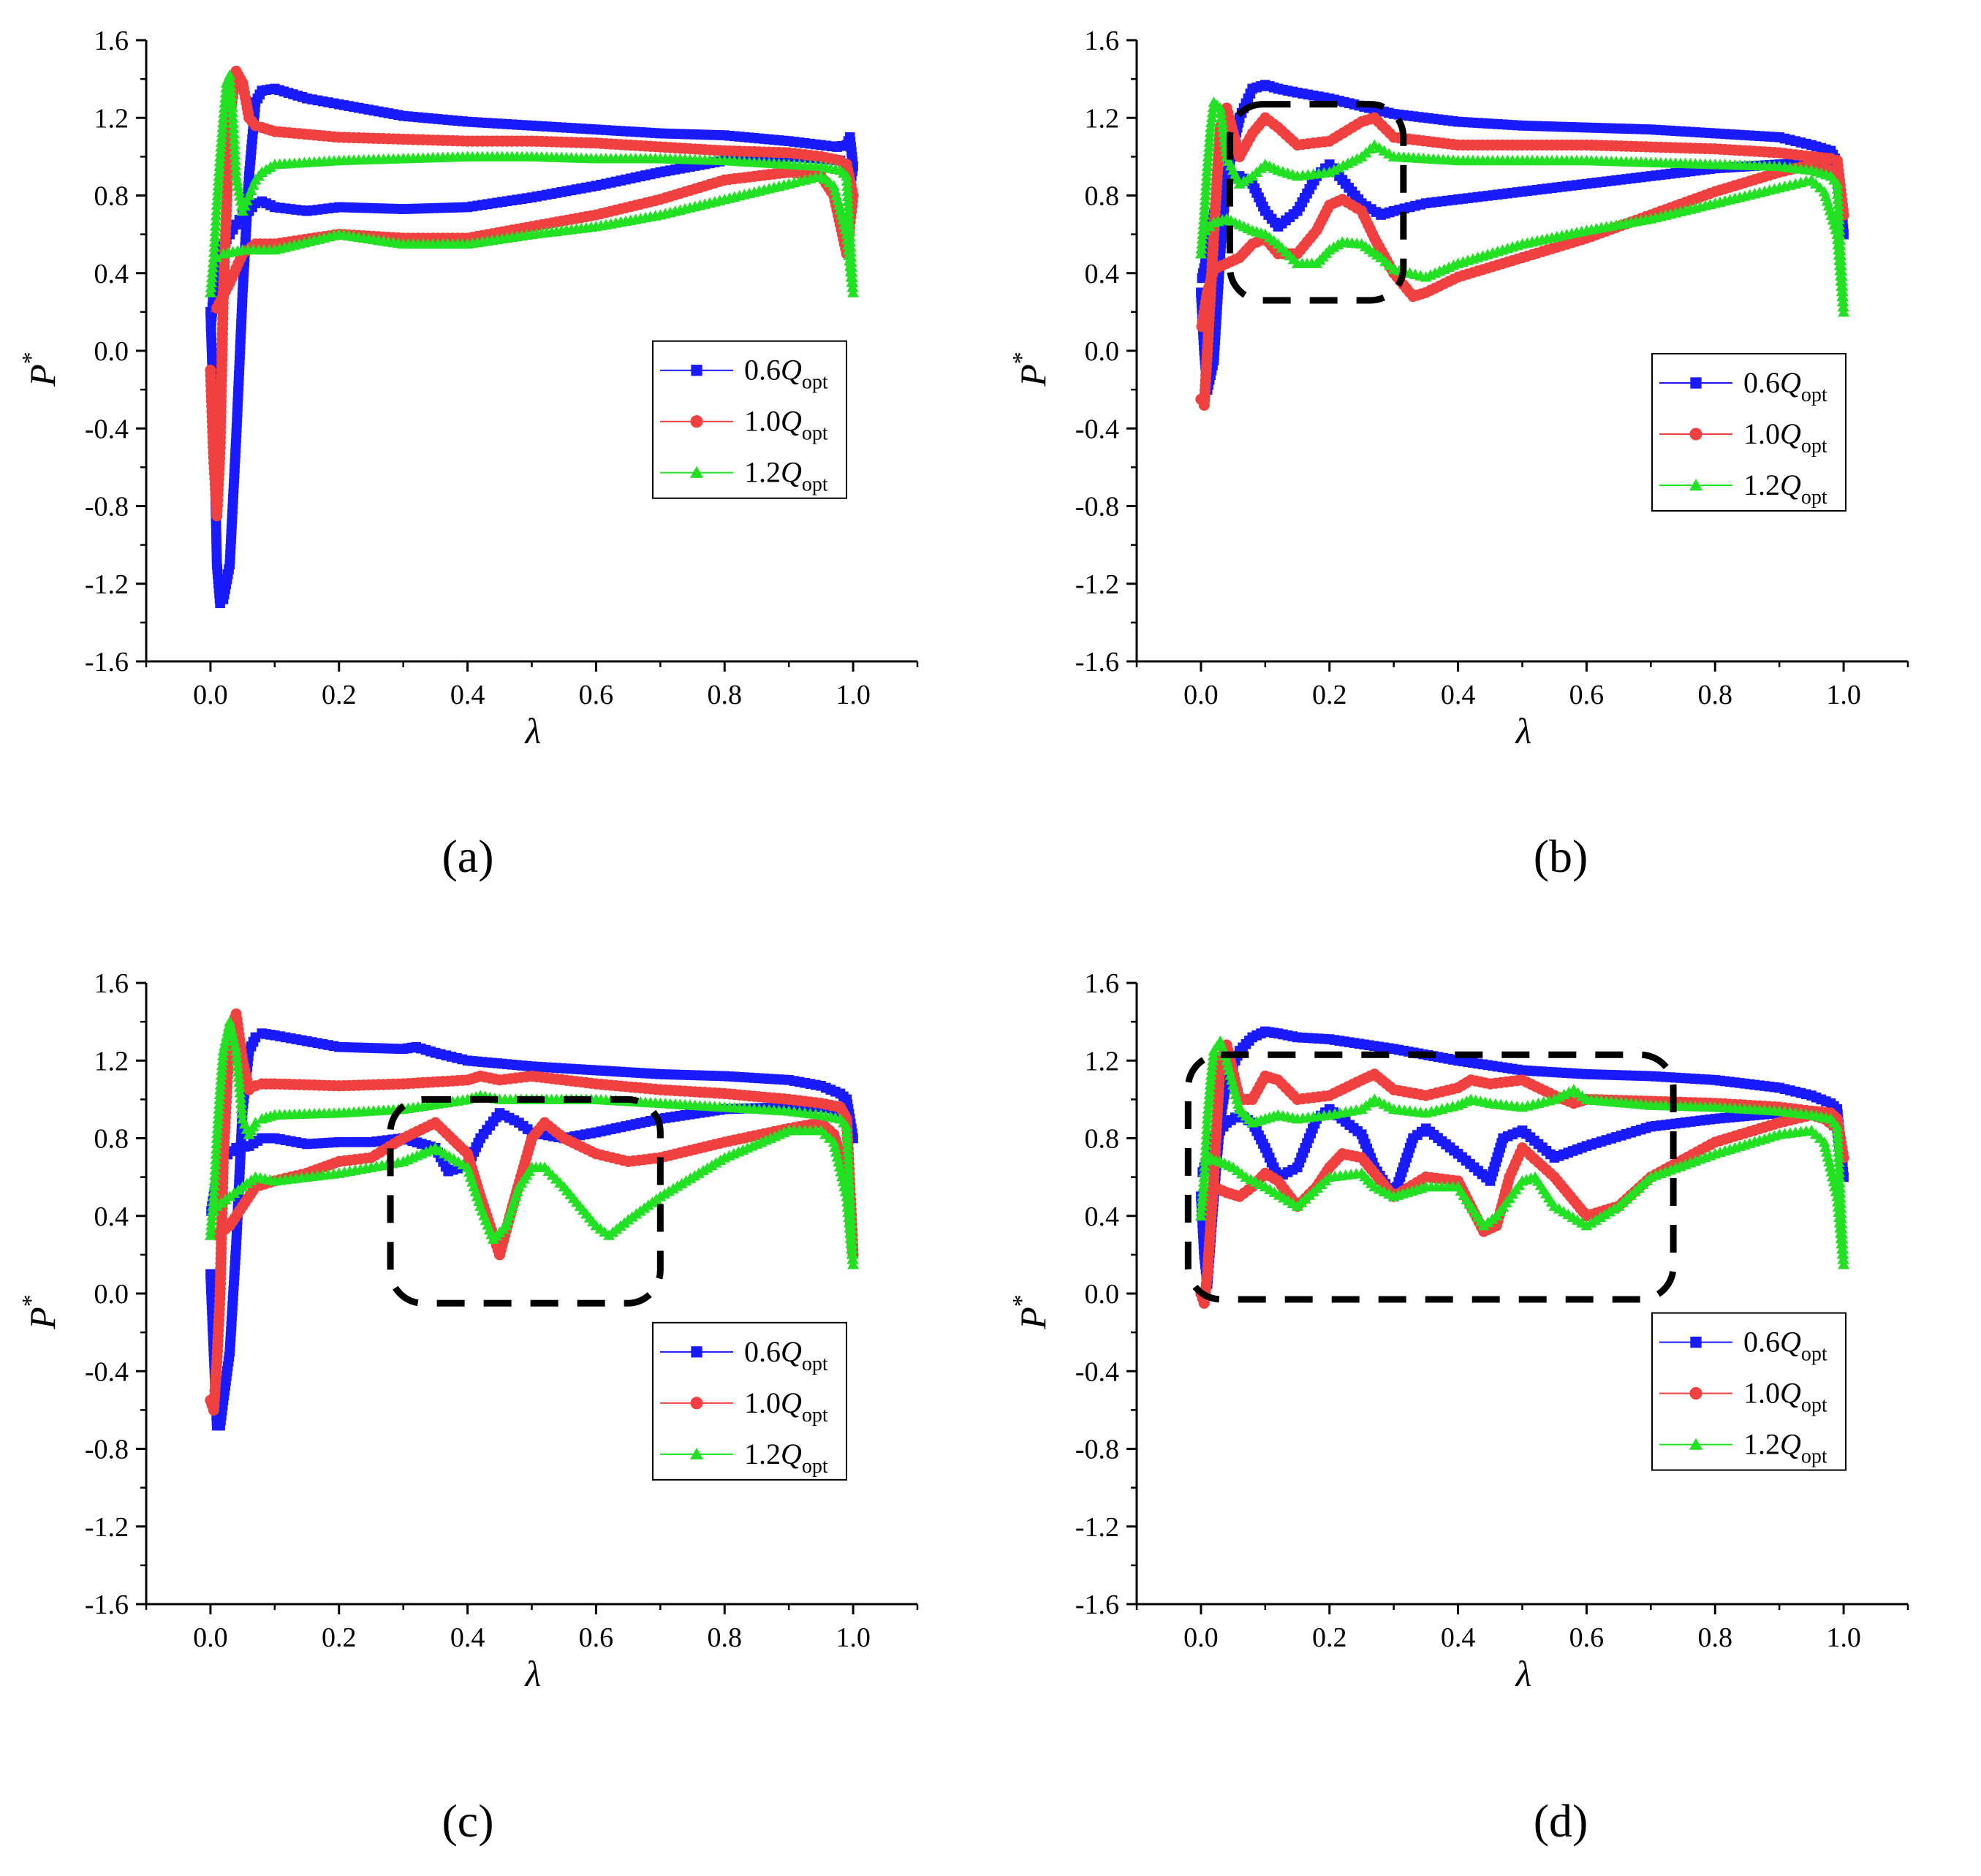 The image size is (1981, 1876). What do you see at coordinates (468, 856) in the screenshot?
I see `caption-a: (a)` at bounding box center [468, 856].